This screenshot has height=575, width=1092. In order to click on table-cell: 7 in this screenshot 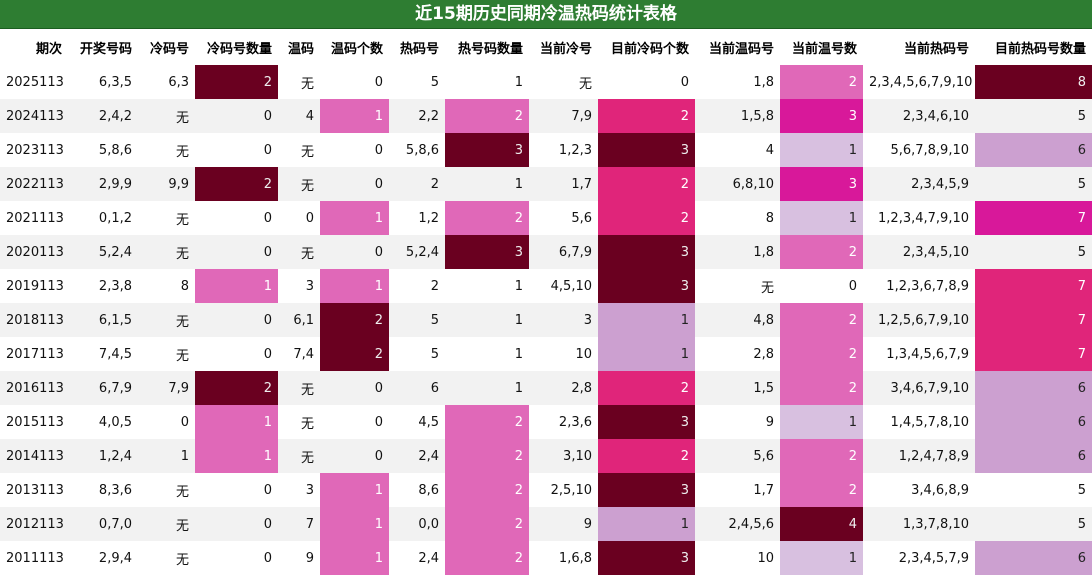, I will do `click(1033, 354)`.